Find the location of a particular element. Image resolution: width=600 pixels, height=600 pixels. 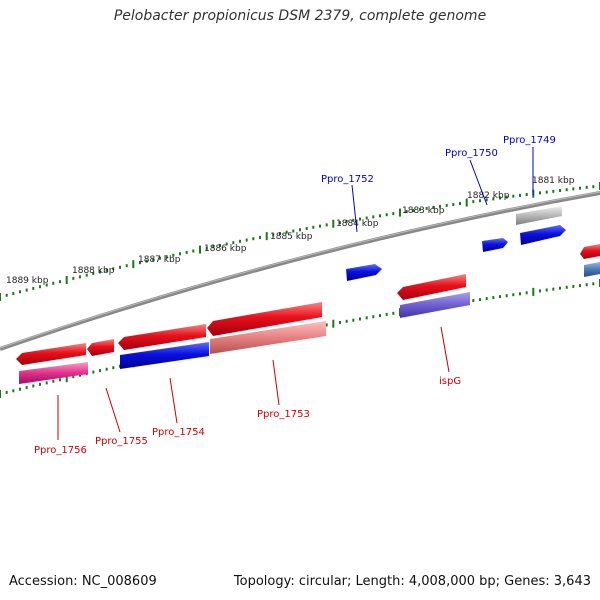

accession-text: Accession: NC_008609 is located at coordinates (83, 581).